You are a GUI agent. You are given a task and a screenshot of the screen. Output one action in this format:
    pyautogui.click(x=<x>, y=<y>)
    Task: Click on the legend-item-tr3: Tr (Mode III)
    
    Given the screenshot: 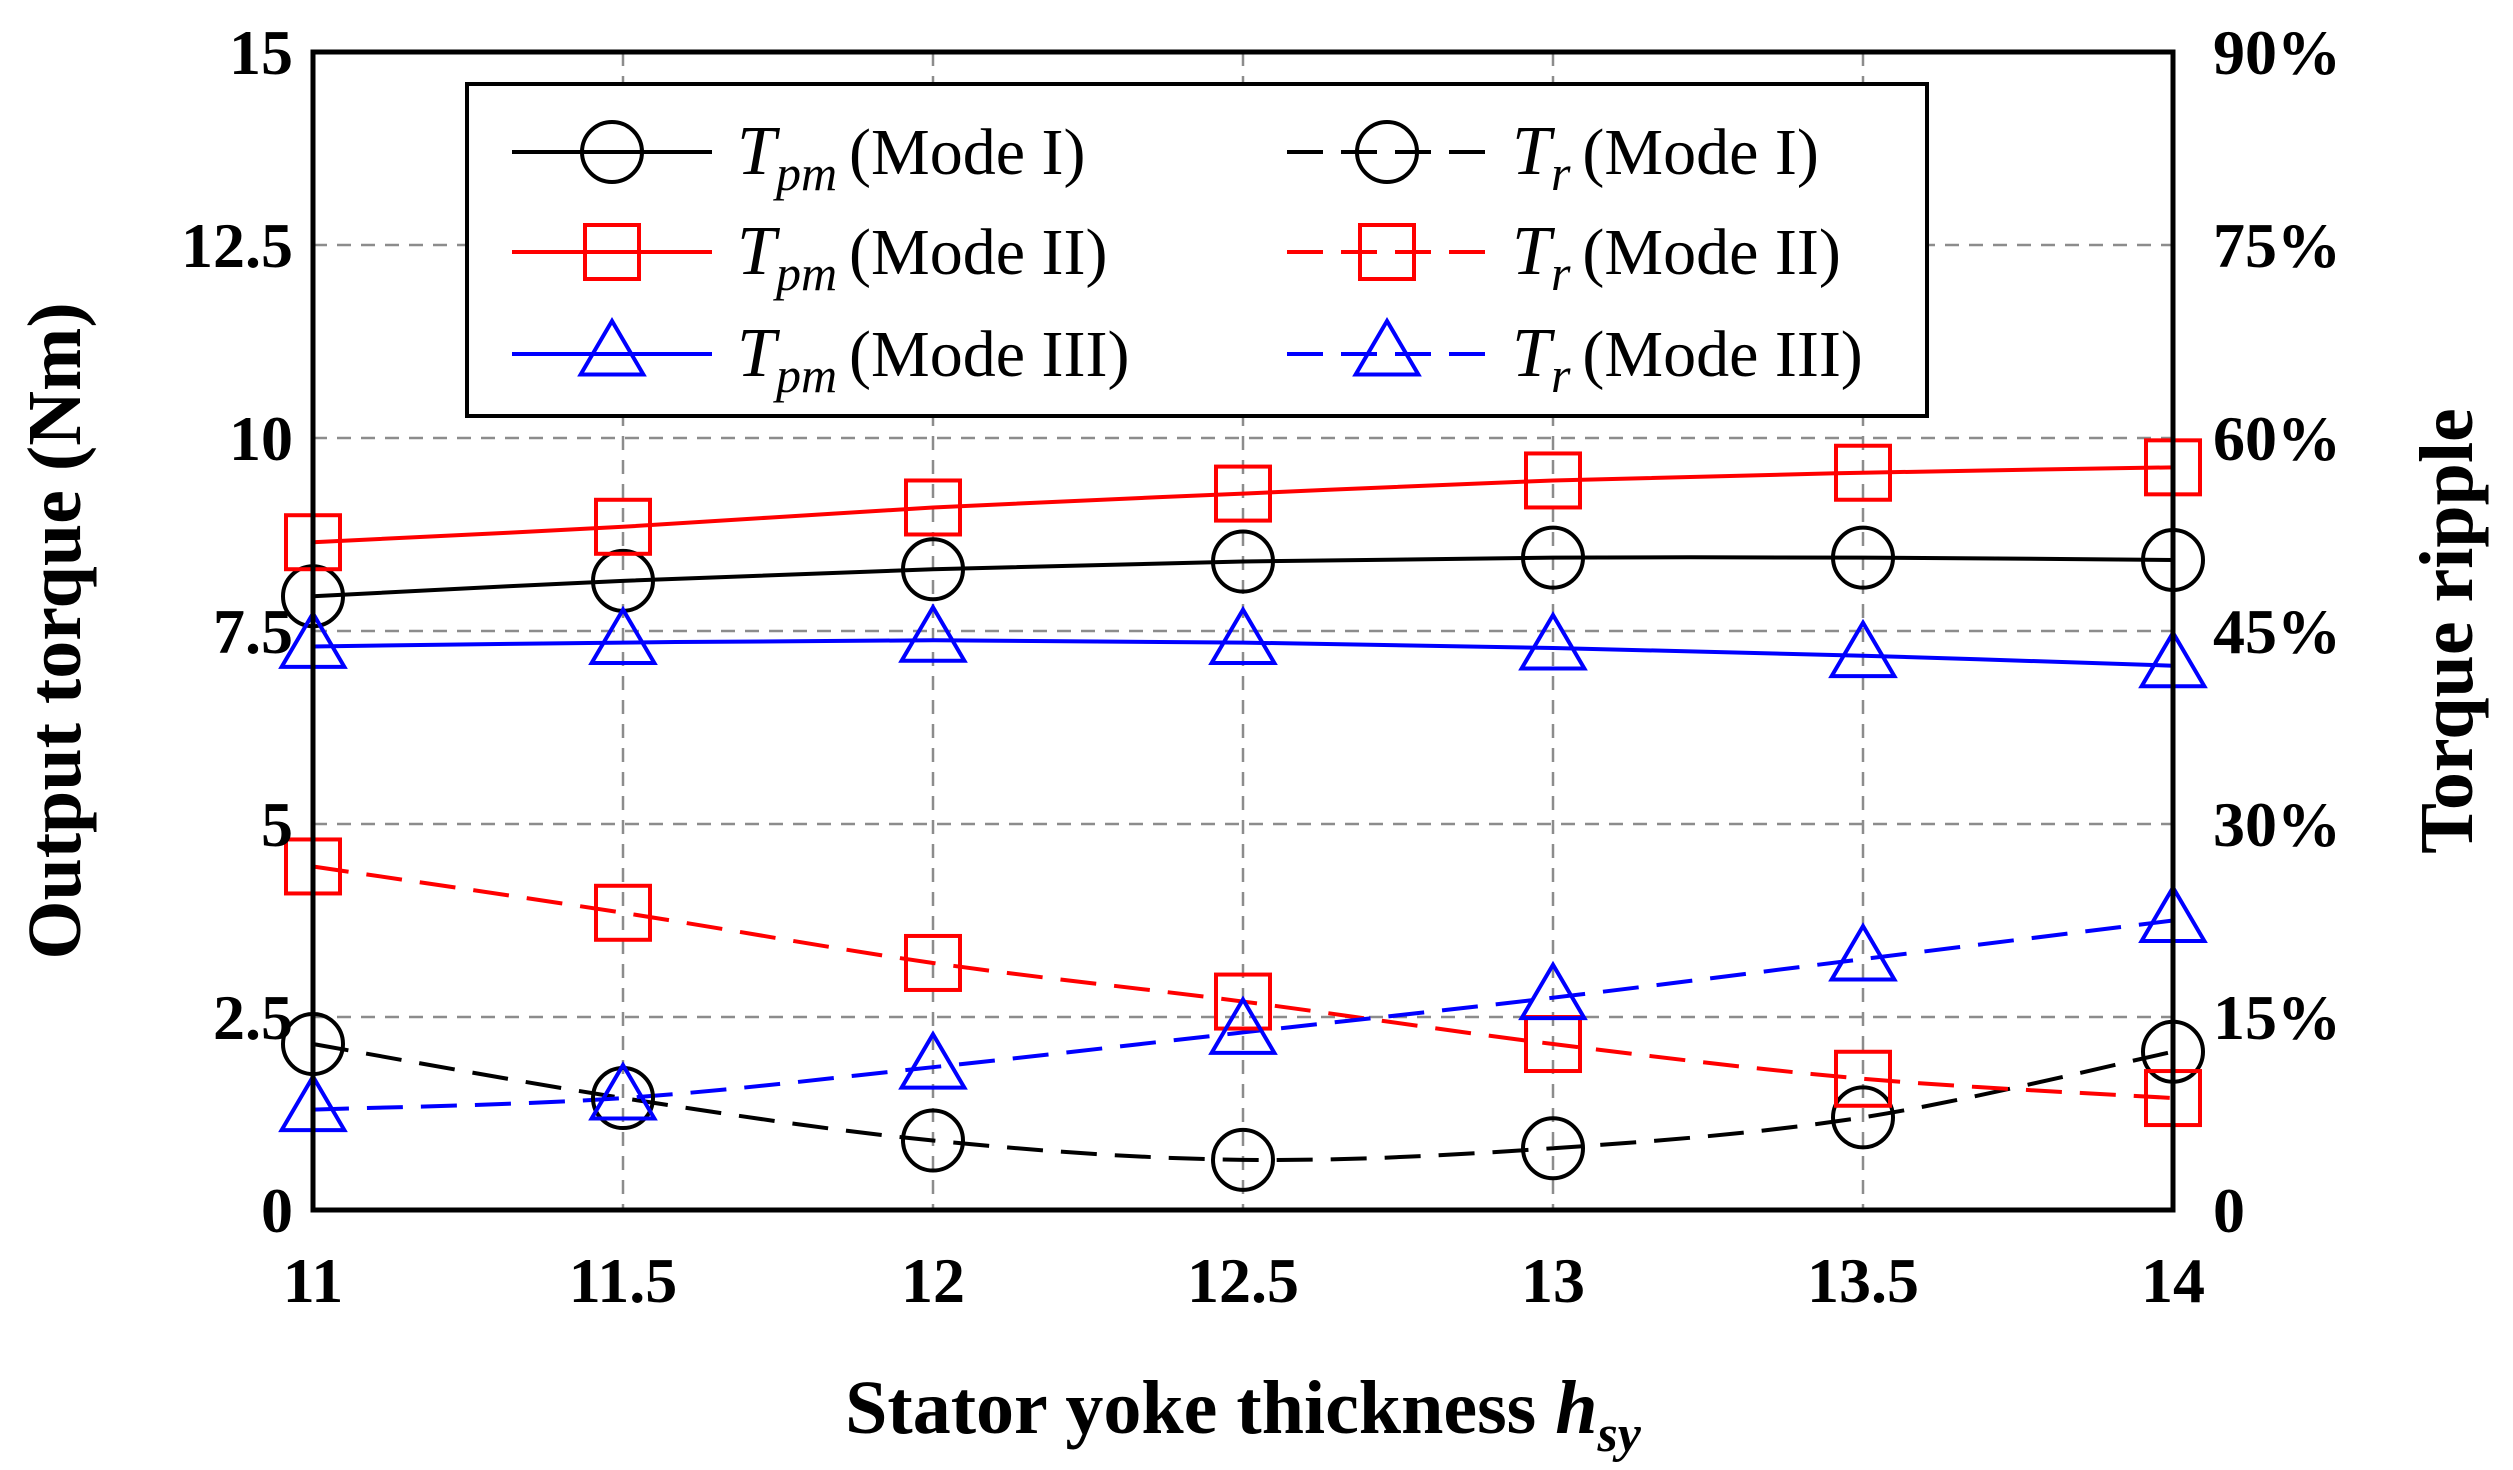 What is the action you would take?
    pyautogui.click(x=1575, y=359)
    